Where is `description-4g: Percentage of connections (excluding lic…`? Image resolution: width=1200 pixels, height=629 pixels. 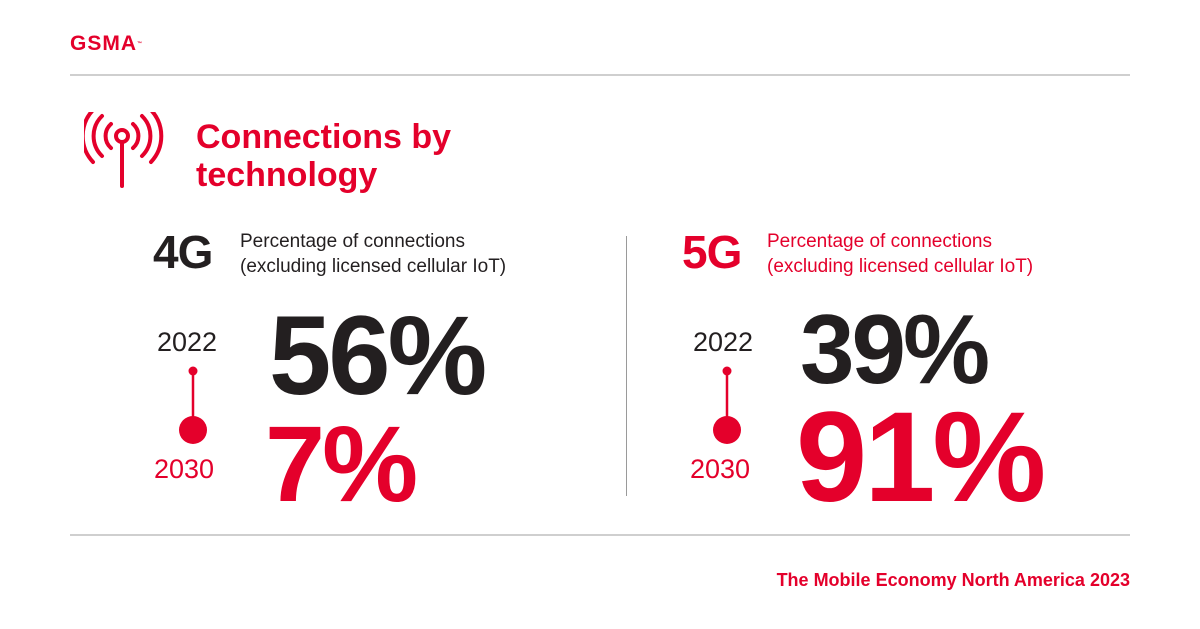
description-4g: Percentage of connections (excluding lic… is located at coordinates (373, 254).